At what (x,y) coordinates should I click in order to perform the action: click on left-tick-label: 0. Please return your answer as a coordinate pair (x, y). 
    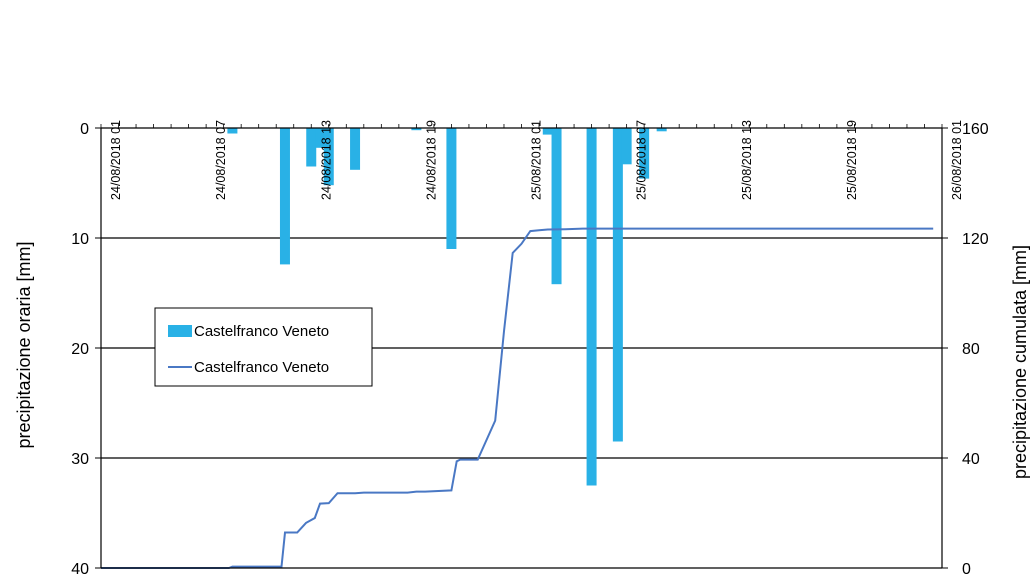
    Looking at the image, I should click on (84, 129).